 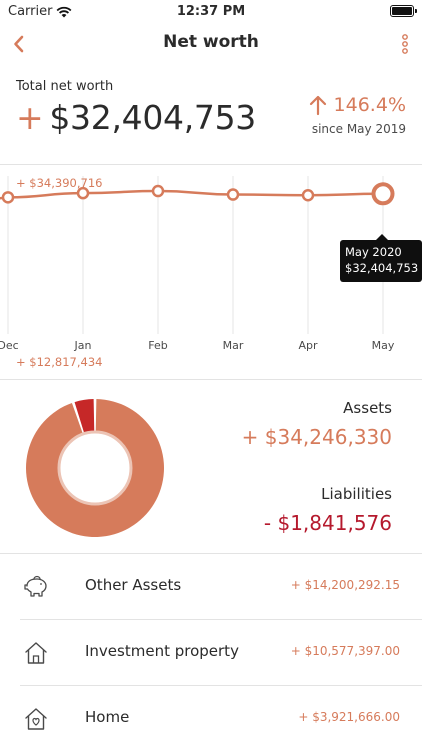 I want to click on total-net-worth-value: + $32,404,753, so click(x=136, y=117).